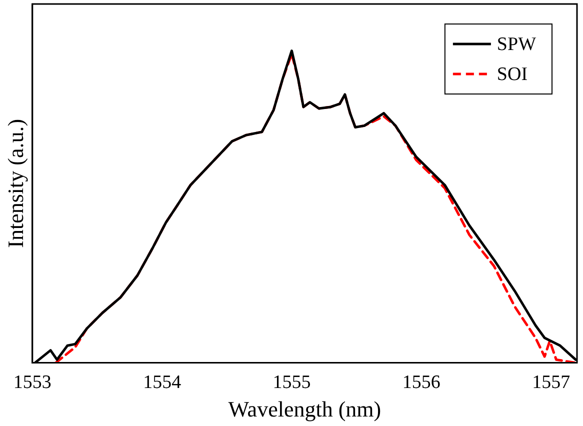 The height and width of the screenshot is (426, 583). What do you see at coordinates (32, 383) in the screenshot?
I see `x-tick-label: 1553` at bounding box center [32, 383].